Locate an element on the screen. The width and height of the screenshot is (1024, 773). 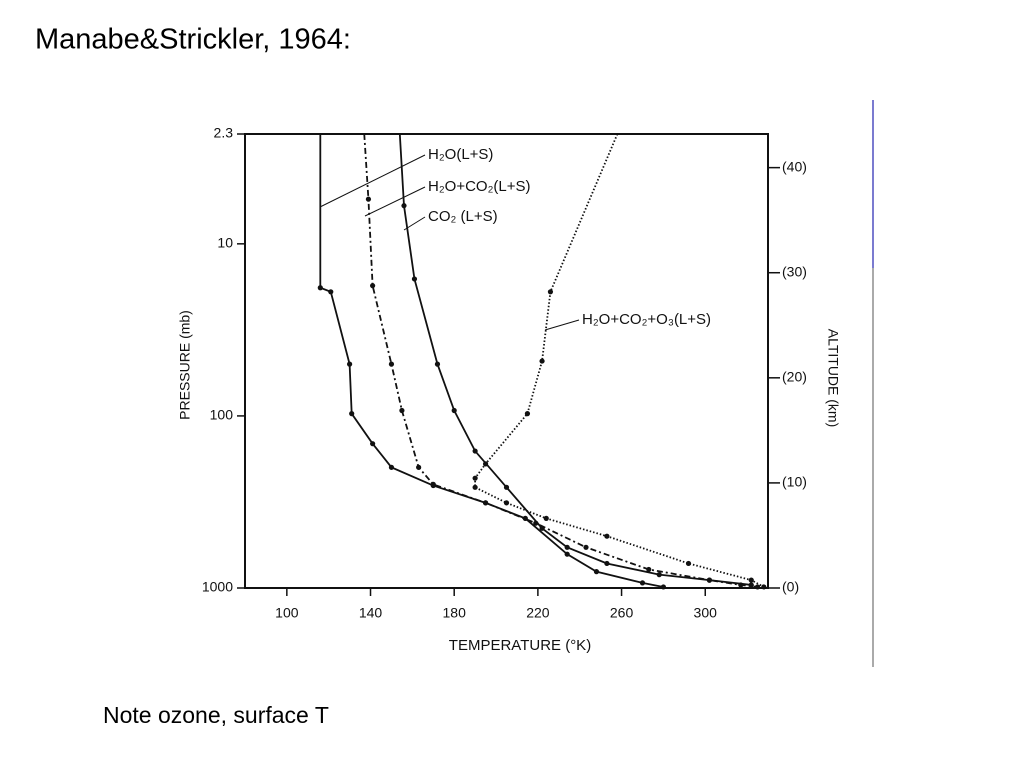
series-label: H₂O+CO₂(L+S) is located at coordinates (479, 186).